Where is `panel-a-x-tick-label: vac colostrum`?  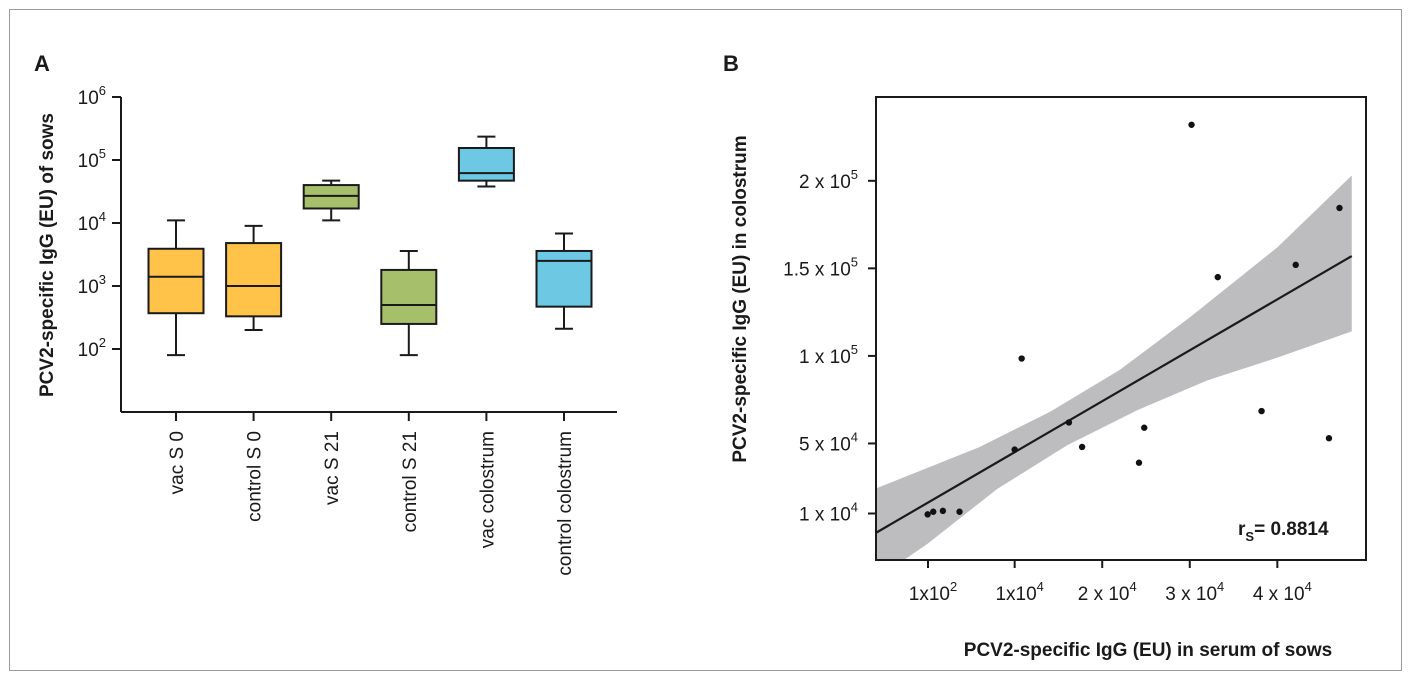
panel-a-x-tick-label: vac colostrum is located at coordinates (487, 489).